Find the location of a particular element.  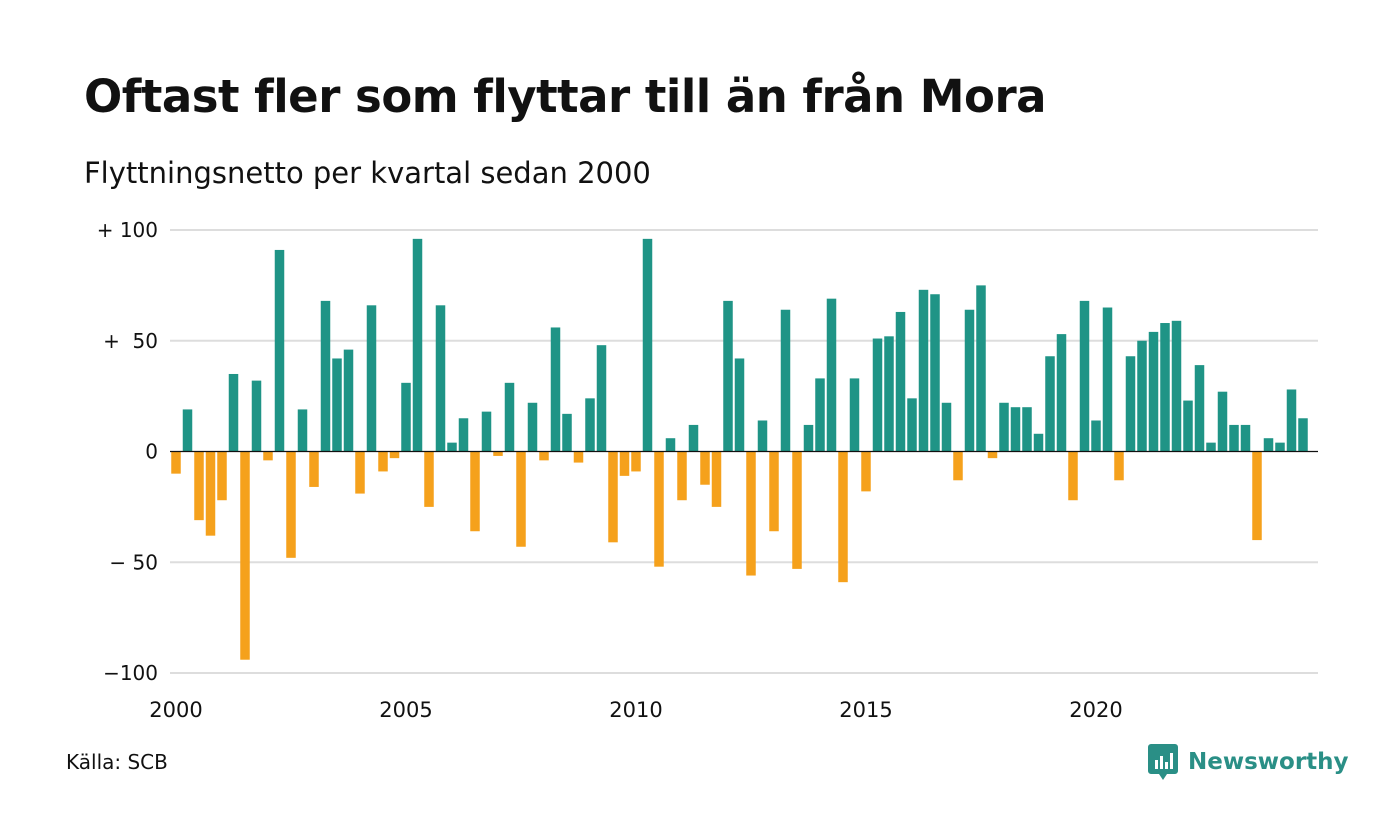

chart-subtitle: Flyttningsnetto per kvartal sedan 2000 is located at coordinates (367, 173).